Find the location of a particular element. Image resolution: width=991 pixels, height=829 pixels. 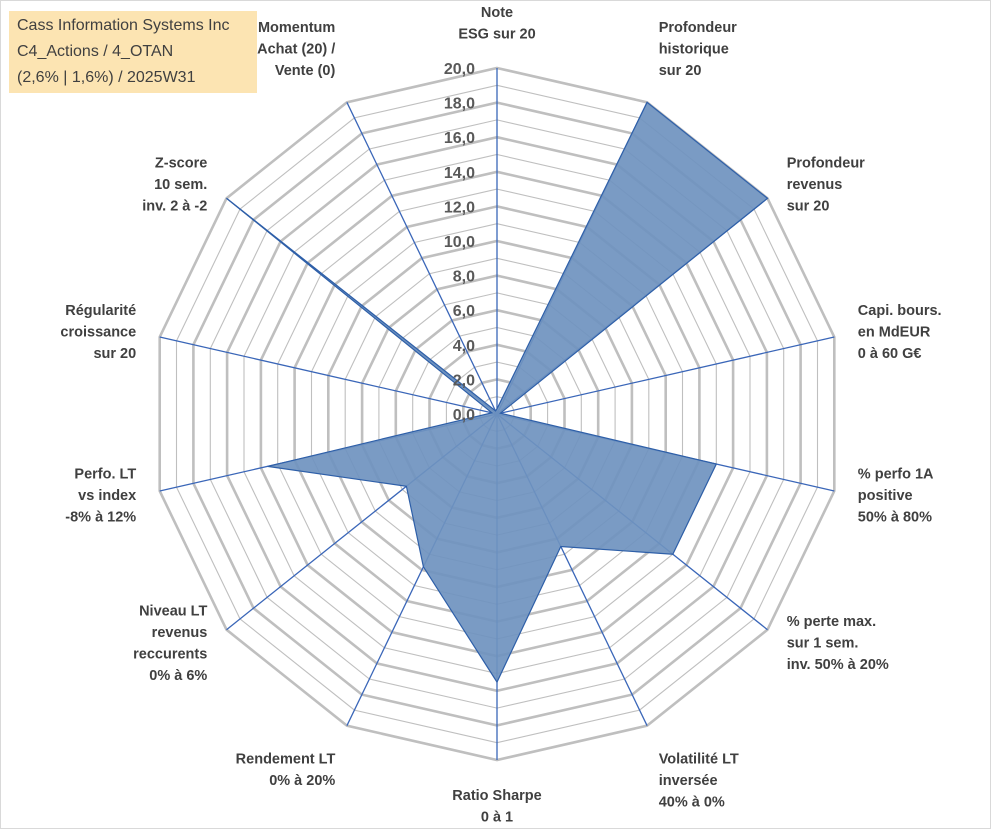

category-label-line: 0% à 20% is located at coordinates (302, 781).